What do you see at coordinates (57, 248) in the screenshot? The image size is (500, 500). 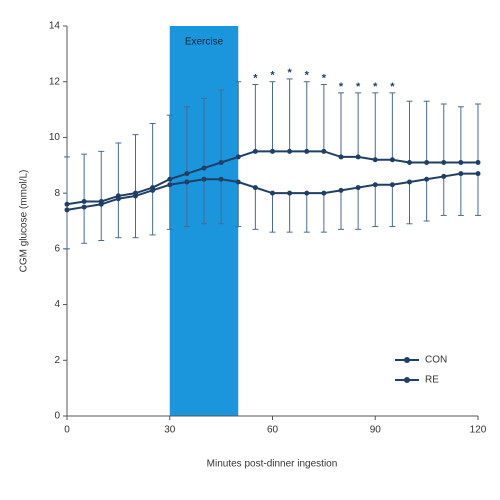 I see `y-tick-label: 6` at bounding box center [57, 248].